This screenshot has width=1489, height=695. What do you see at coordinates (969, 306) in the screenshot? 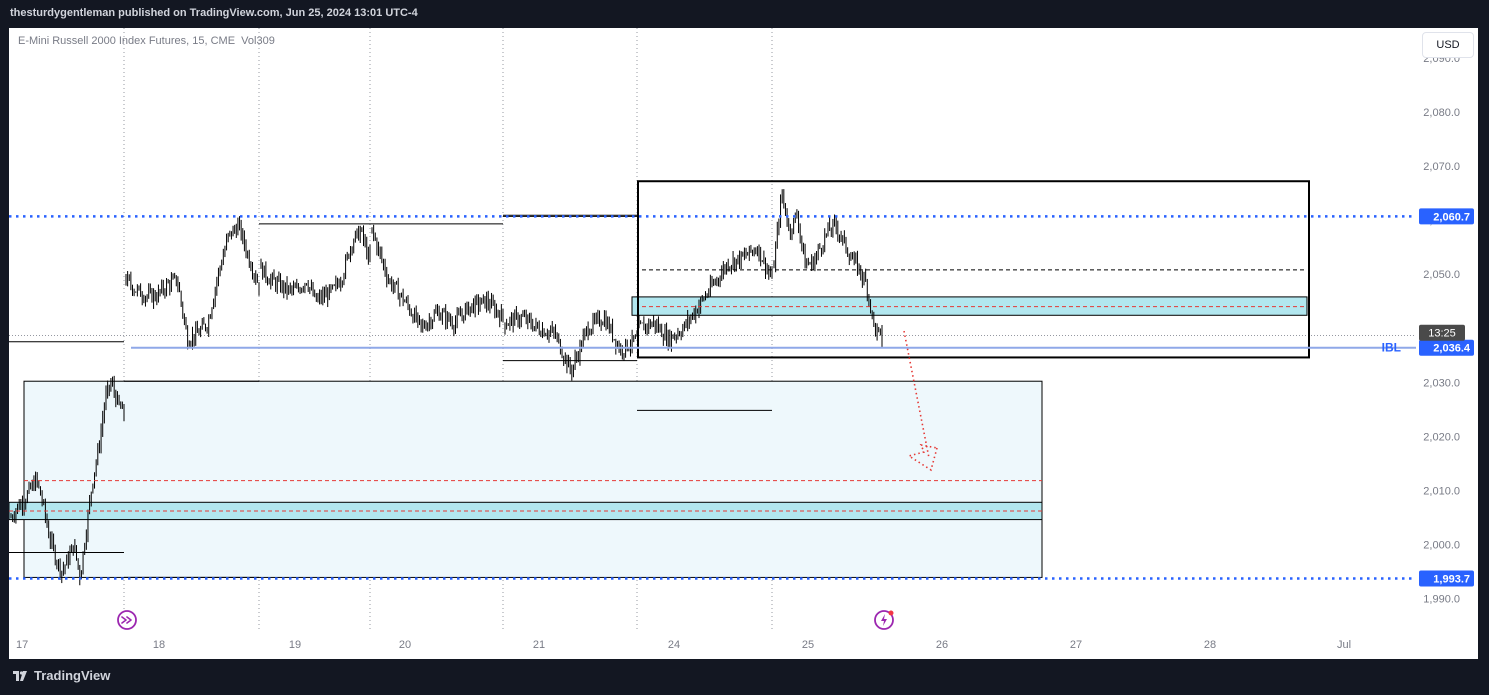
I see `upper-teal-zone` at bounding box center [969, 306].